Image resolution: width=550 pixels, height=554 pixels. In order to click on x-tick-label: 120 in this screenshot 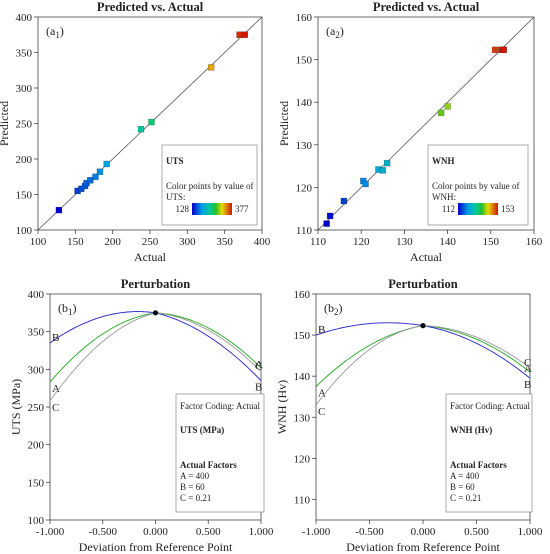, I will do `click(361, 242)`.